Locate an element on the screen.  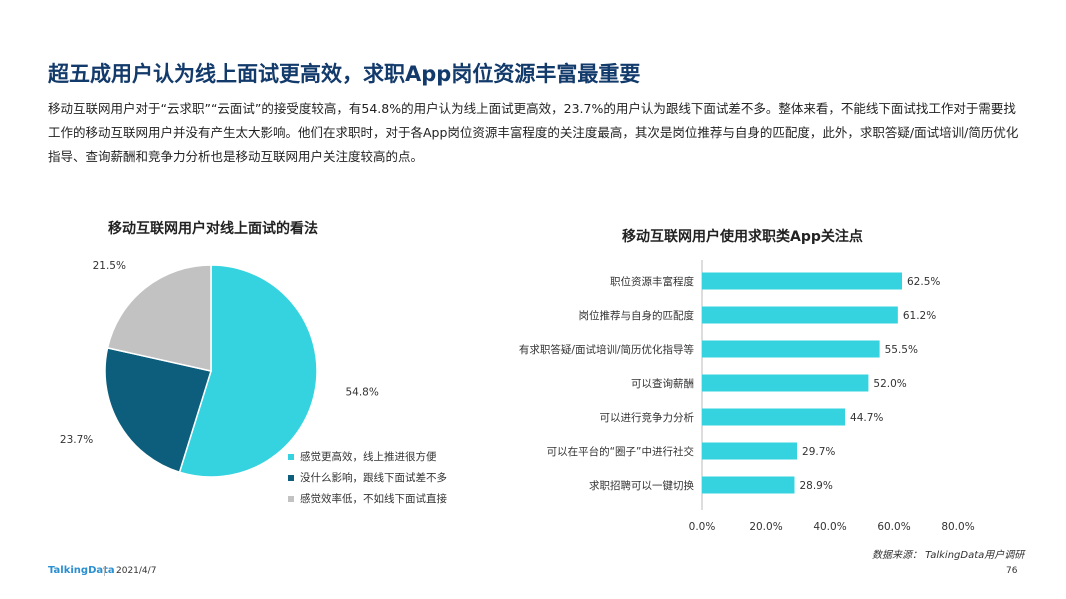
x-tick-label: 80.0% is located at coordinates (957, 527).